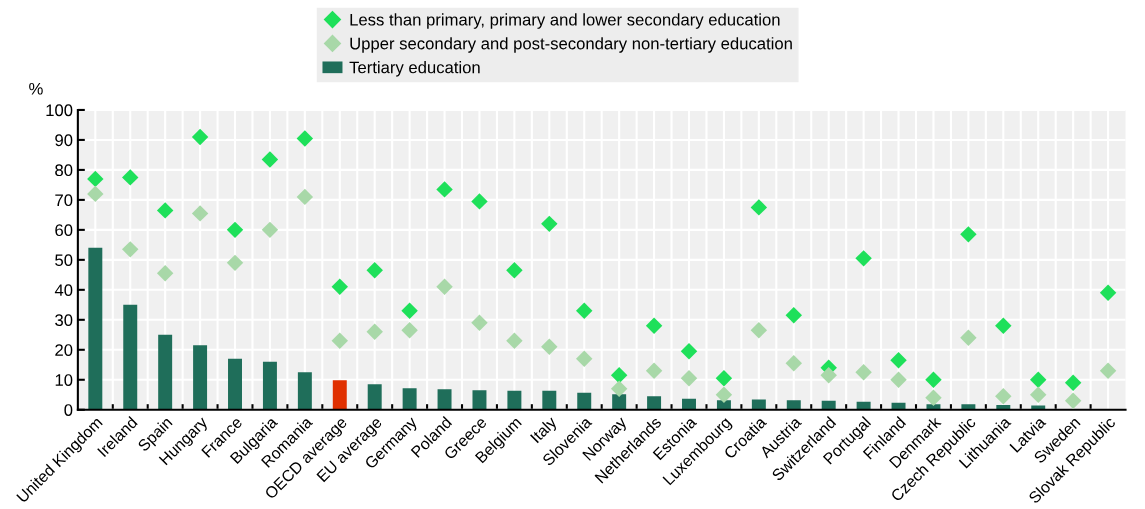  Describe the element at coordinates (64, 350) in the screenshot. I see `y-tick-label: 20` at that location.